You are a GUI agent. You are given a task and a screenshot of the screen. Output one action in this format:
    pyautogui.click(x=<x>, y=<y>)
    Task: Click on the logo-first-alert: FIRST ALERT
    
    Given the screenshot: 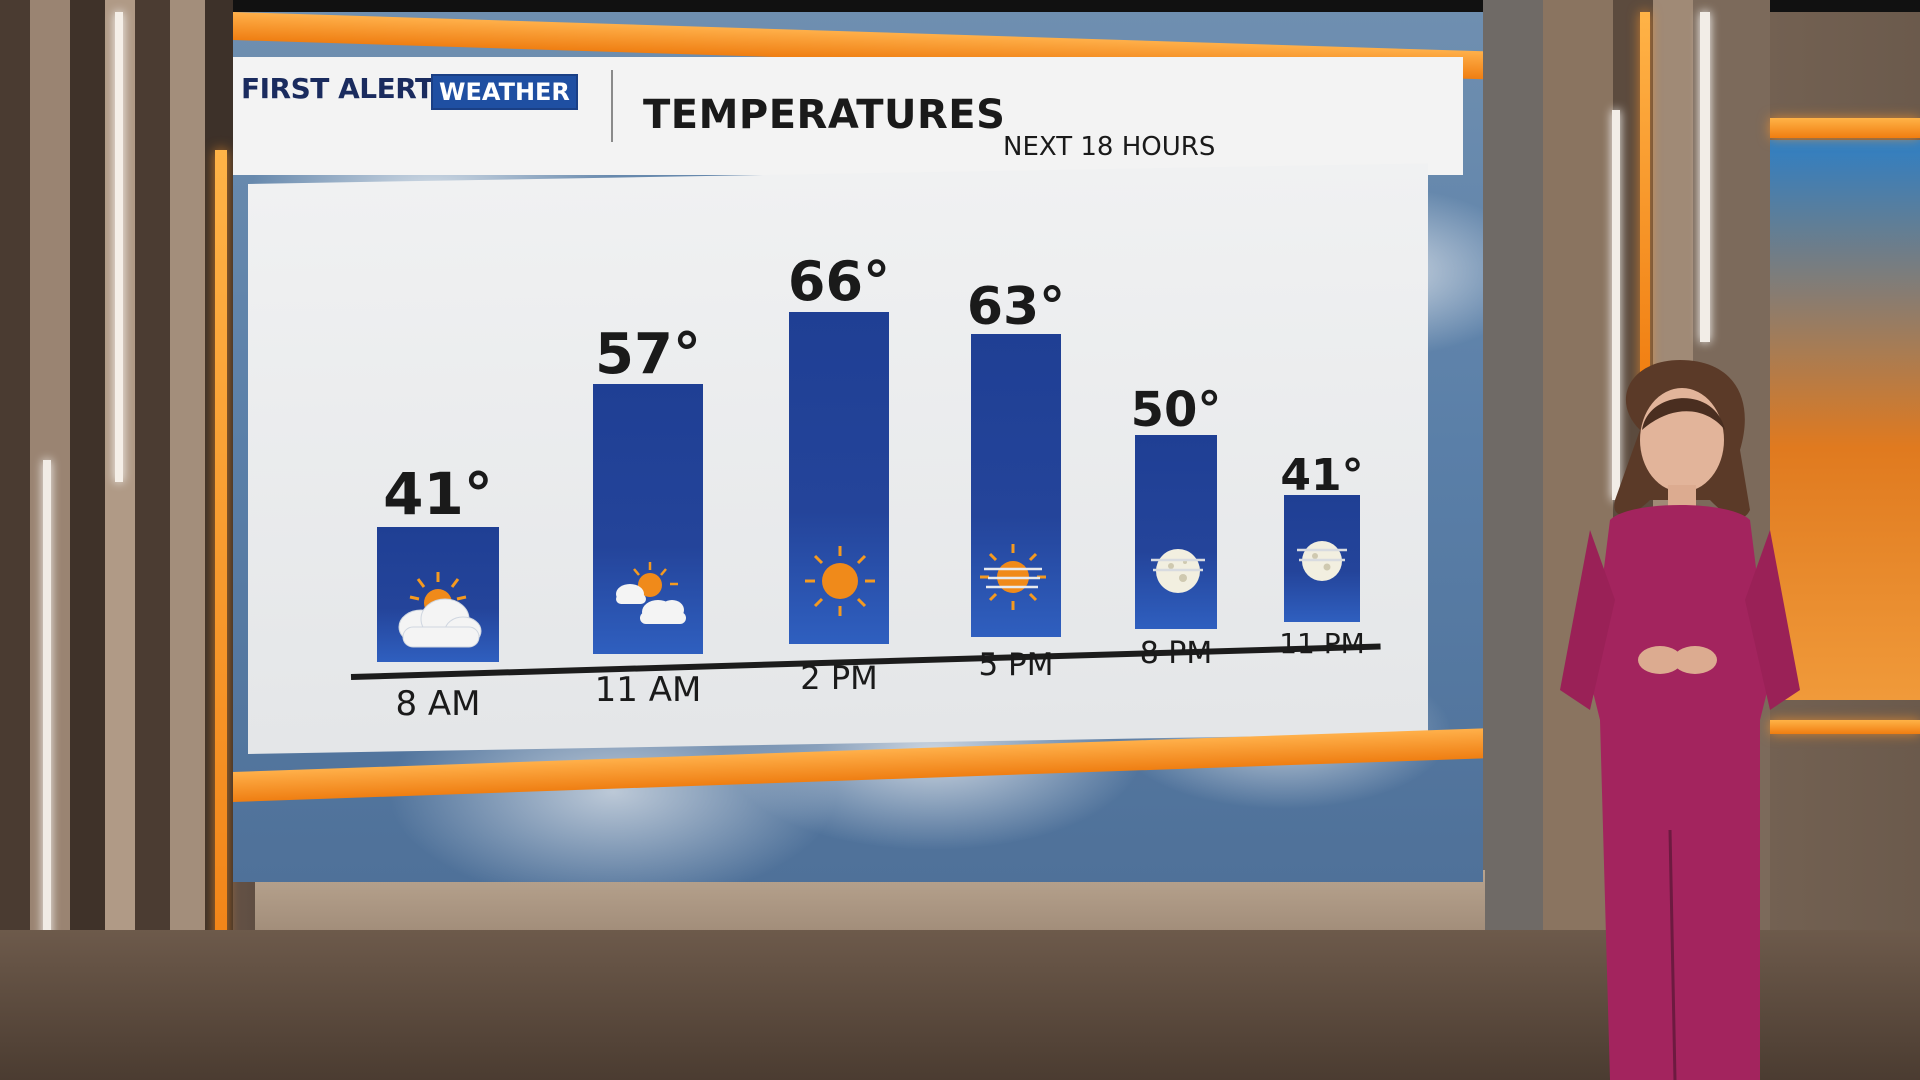 What is the action you would take?
    pyautogui.click(x=337, y=88)
    